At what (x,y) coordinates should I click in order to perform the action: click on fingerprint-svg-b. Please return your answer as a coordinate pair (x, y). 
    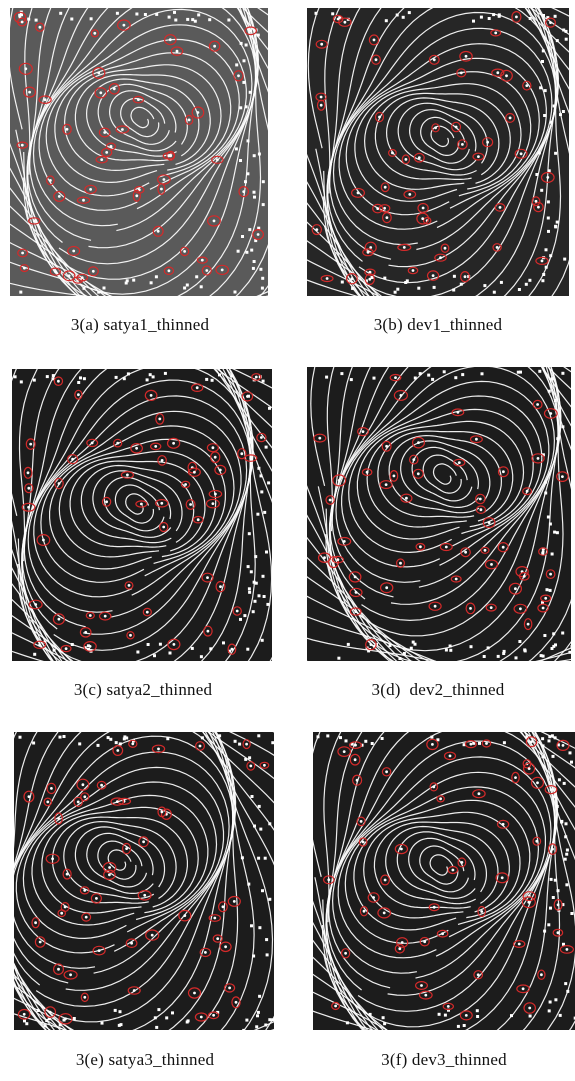
    Looking at the image, I should click on (438, 152).